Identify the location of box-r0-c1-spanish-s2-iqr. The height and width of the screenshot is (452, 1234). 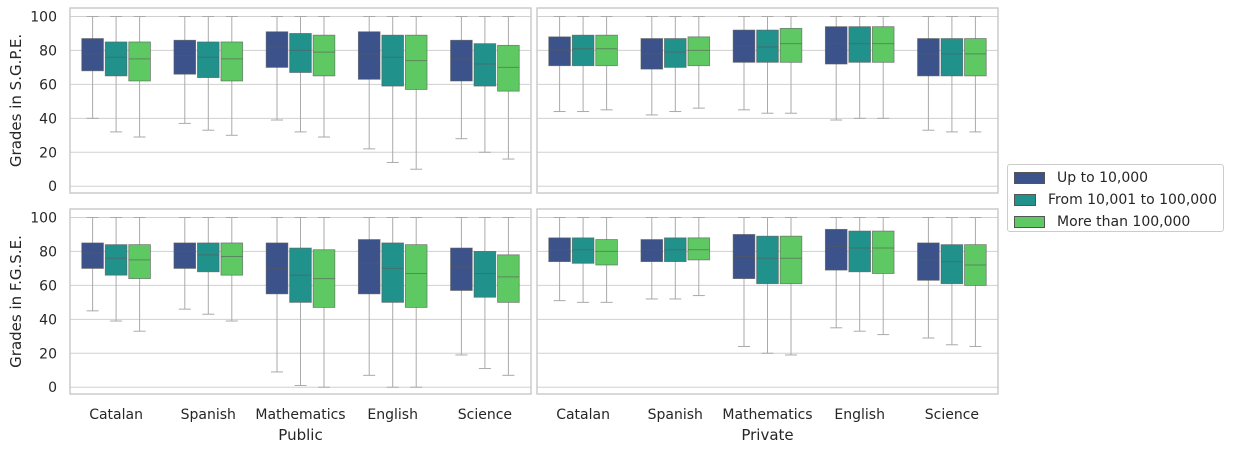
(699, 51).